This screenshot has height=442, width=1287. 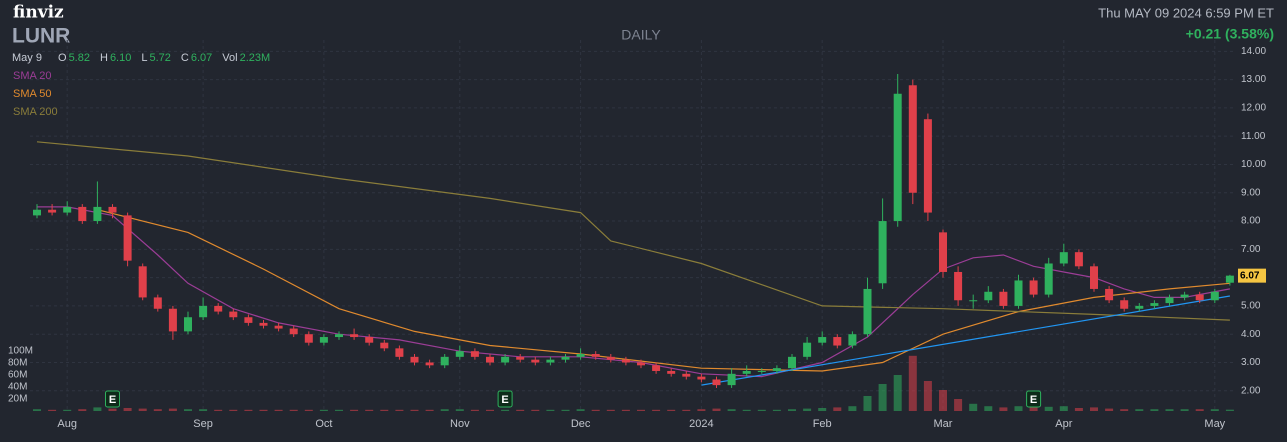 What do you see at coordinates (104, 58) in the screenshot?
I see `quote-label: H` at bounding box center [104, 58].